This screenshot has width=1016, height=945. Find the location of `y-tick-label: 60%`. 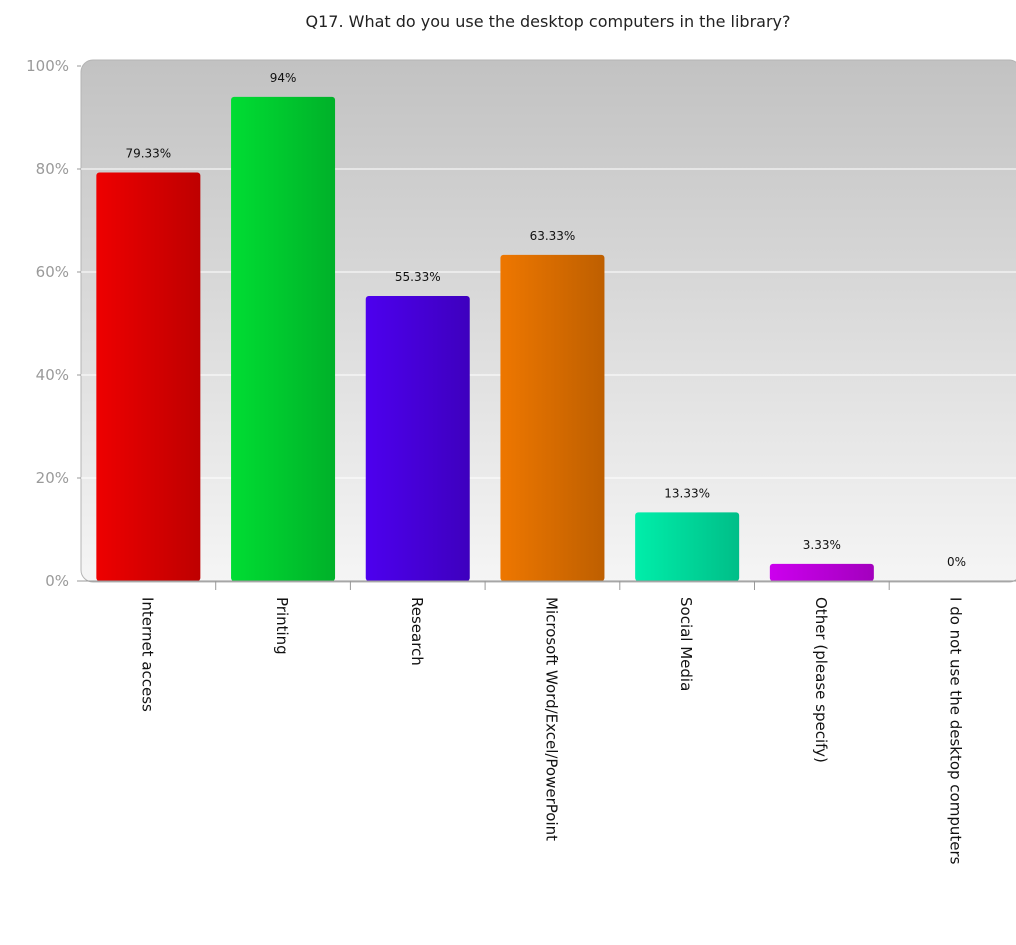

y-tick-label: 60% is located at coordinates (52, 272).